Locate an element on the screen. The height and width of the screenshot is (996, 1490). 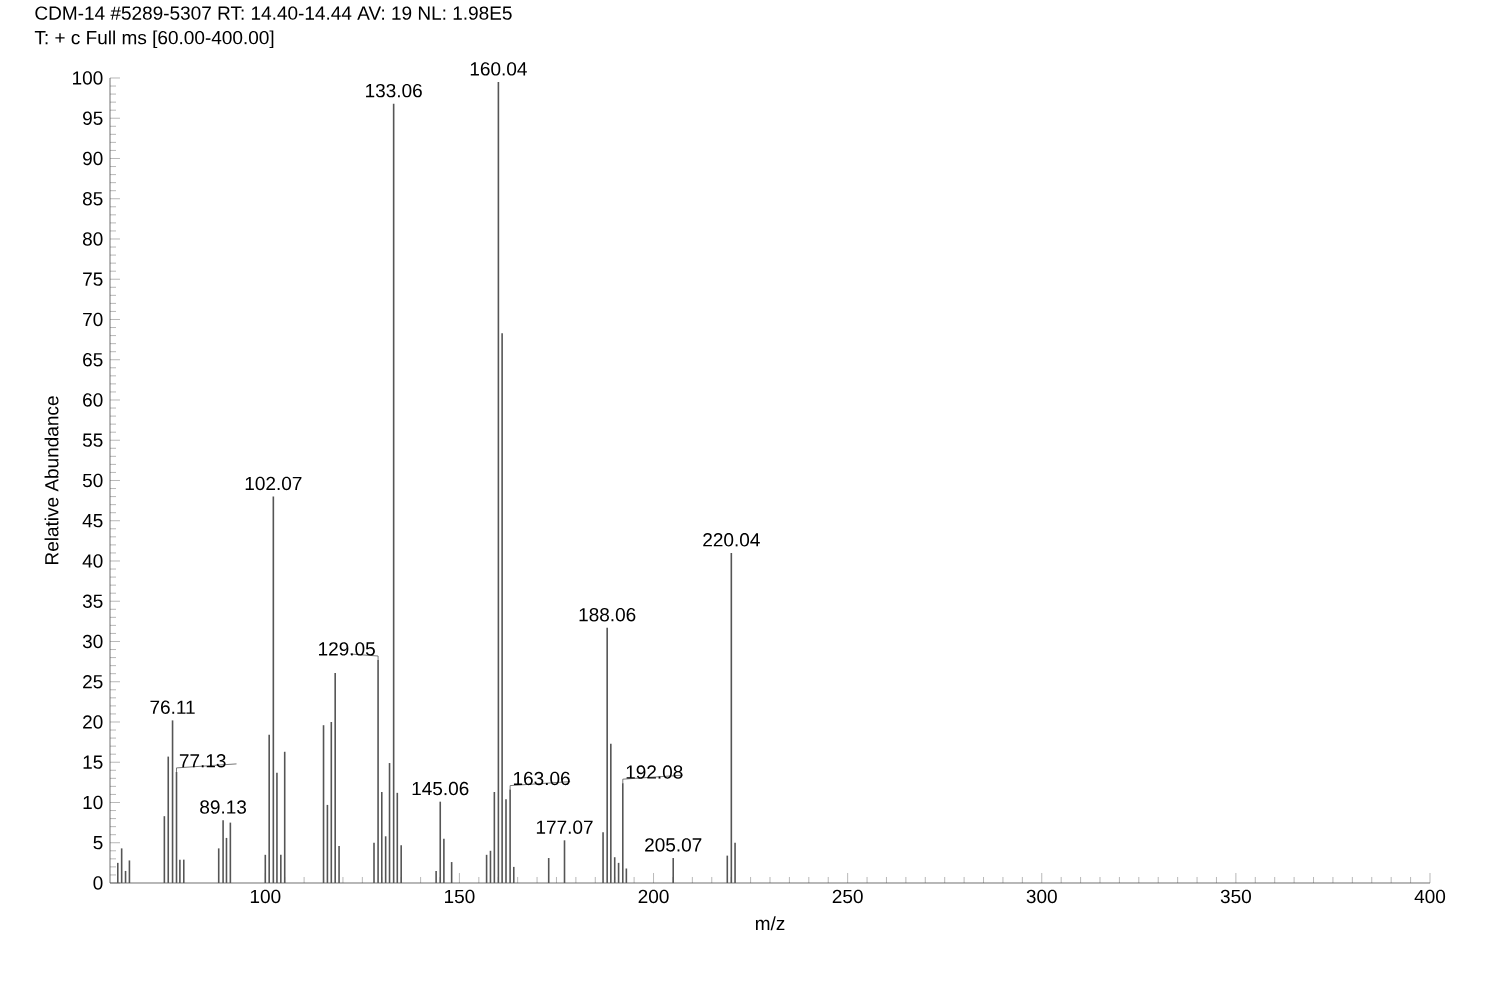
annotation: 76.11 is located at coordinates (172, 707).